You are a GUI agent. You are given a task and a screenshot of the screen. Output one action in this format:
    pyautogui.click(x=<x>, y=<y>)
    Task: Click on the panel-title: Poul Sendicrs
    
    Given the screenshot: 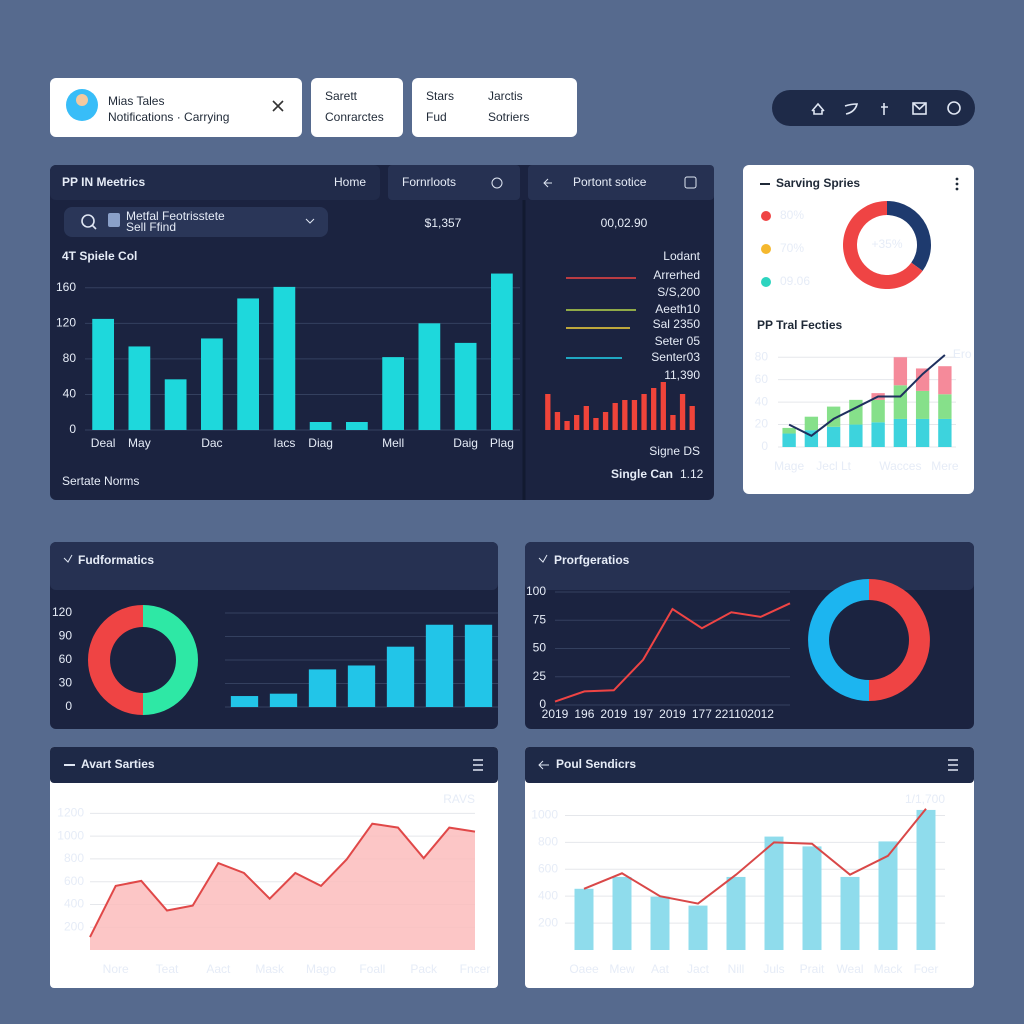 What is the action you would take?
    pyautogui.click(x=596, y=764)
    